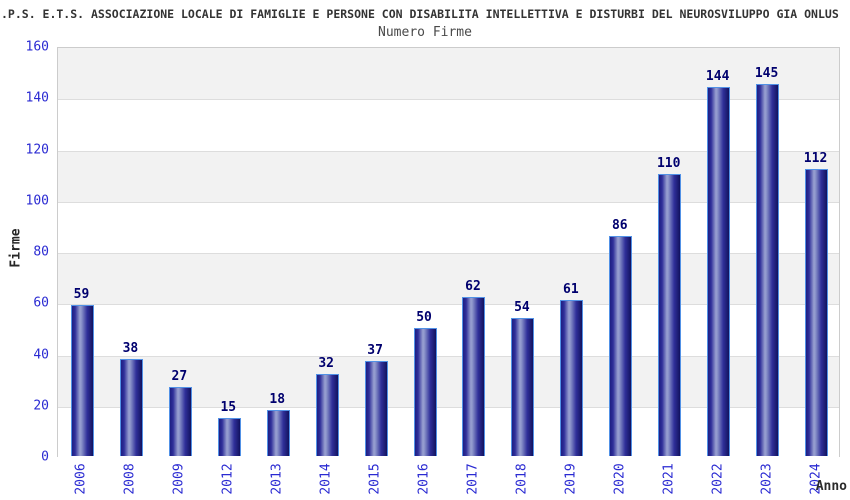  What do you see at coordinates (326, 479) in the screenshot?
I see `x-tick-label: 2014` at bounding box center [326, 479].